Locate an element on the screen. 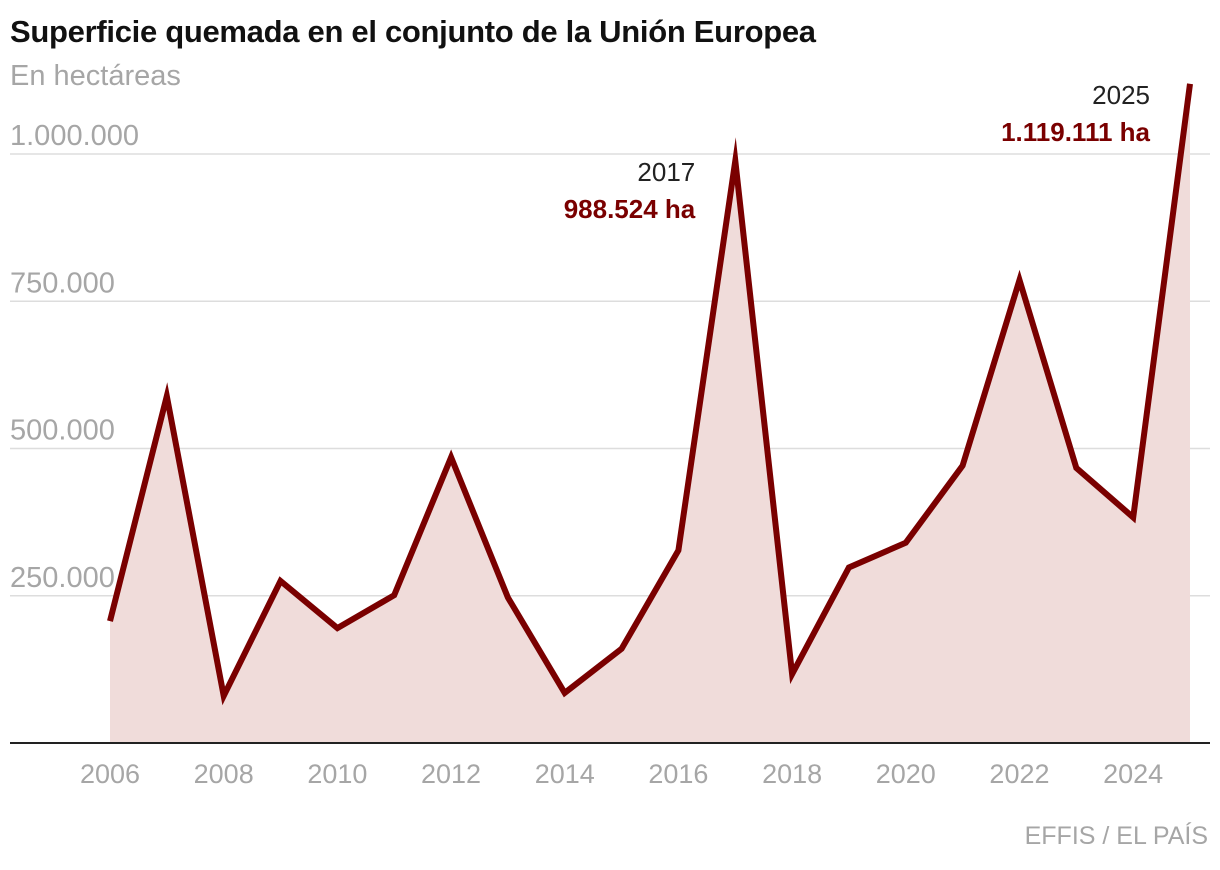  x-axis-tick-labels: 2006 2008 2010 2012 2014 2016 2018 2020 2022 2024 is located at coordinates (621, 774).